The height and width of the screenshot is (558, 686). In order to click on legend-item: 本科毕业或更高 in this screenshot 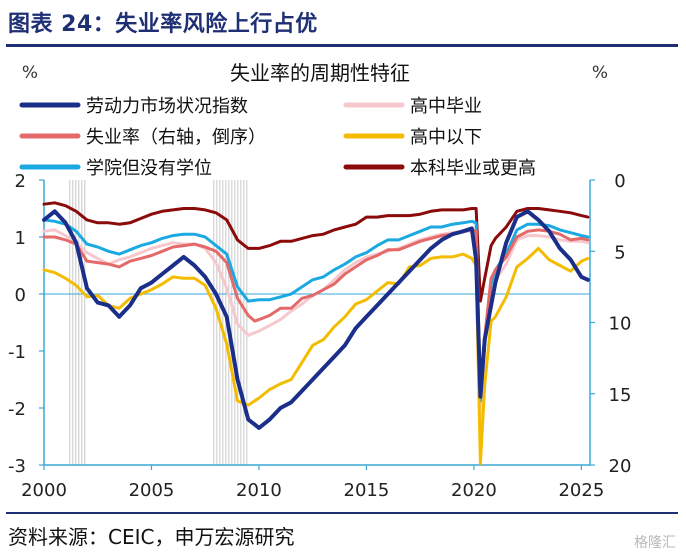, I will do `click(439, 168)`.